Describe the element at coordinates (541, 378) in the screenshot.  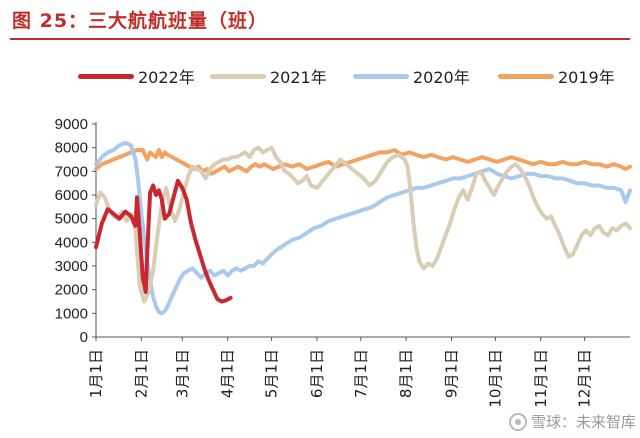
I see `x-tick-label: 11月1日` at that location.